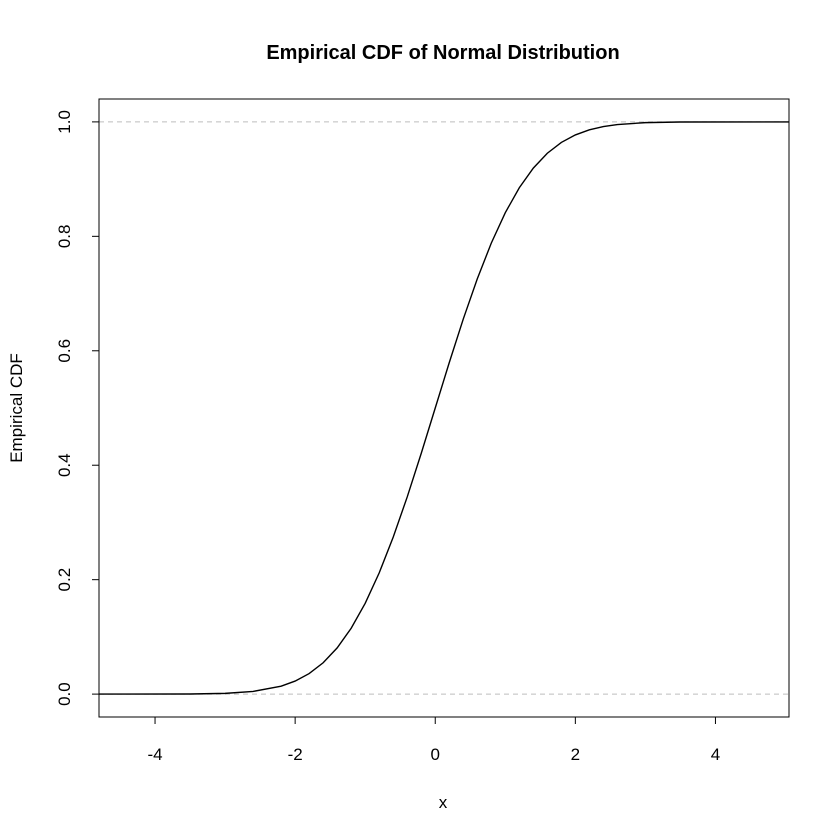 This screenshot has height=840, width=840. What do you see at coordinates (154, 754) in the screenshot?
I see `x-tick-label: -4` at bounding box center [154, 754].